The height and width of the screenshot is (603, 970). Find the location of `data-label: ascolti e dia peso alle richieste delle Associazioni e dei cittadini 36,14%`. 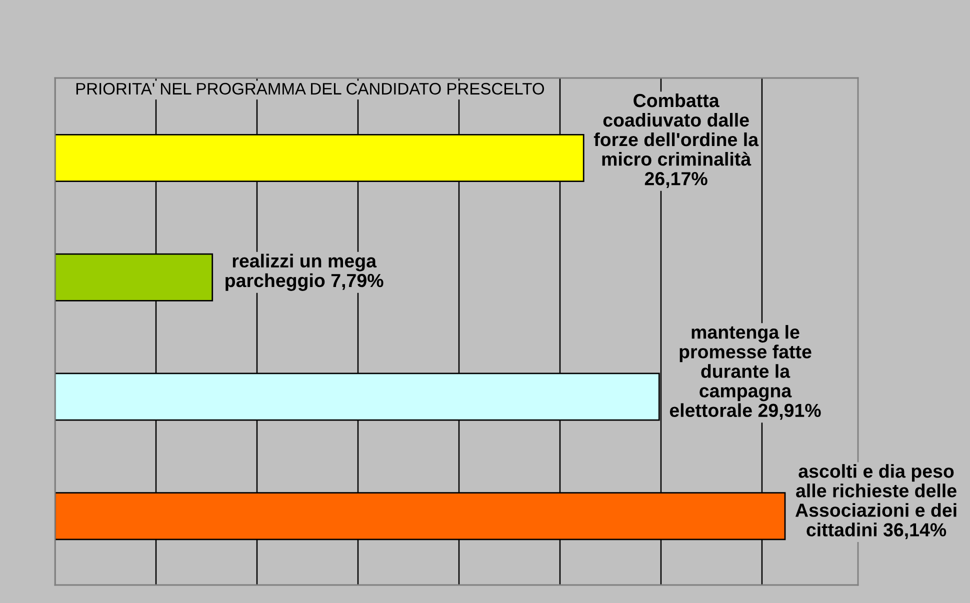

data-label: ascolti e dia peso alle richieste delle Associazioni e dei cittadini 36,14% is located at coordinates (875, 502).